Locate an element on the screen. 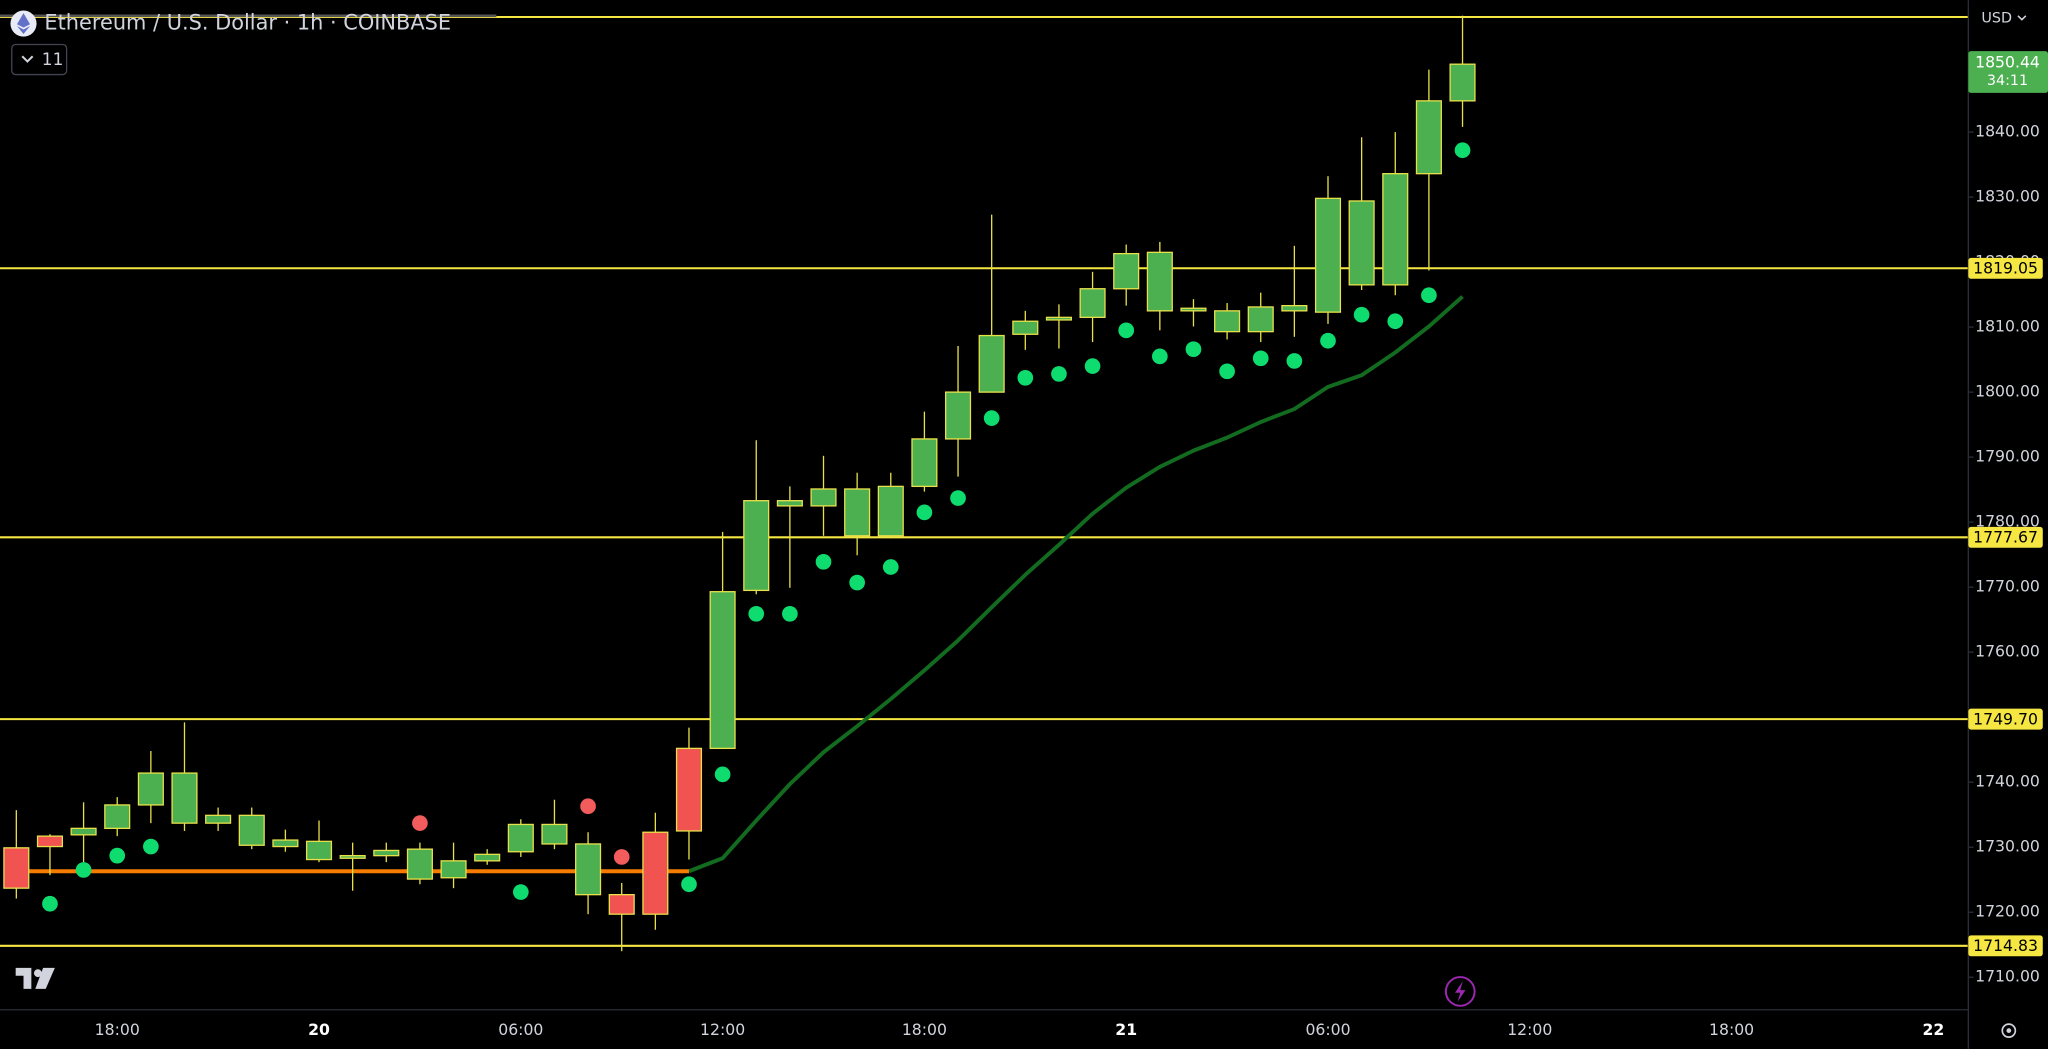  y-tick-label: 1790.00 is located at coordinates (2007, 456).